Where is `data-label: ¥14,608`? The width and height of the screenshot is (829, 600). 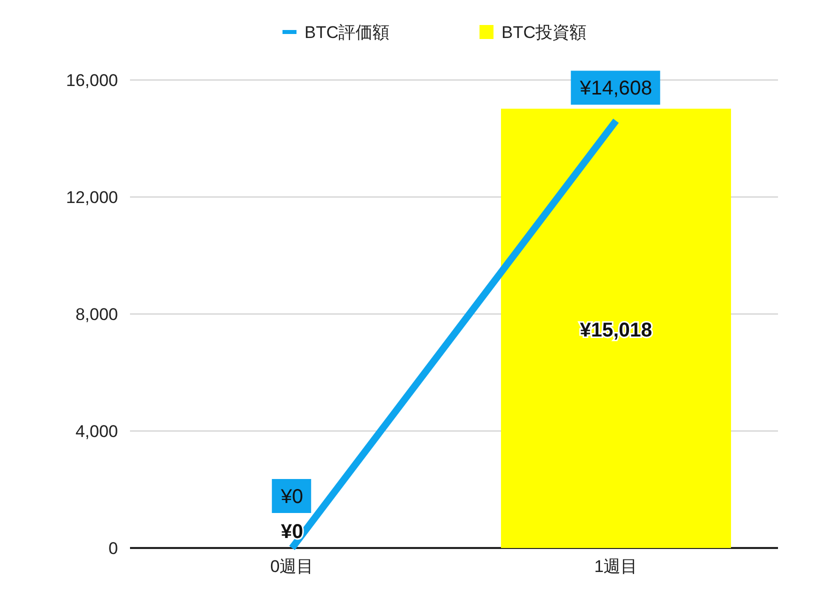 data-label: ¥14,608 is located at coordinates (615, 89).